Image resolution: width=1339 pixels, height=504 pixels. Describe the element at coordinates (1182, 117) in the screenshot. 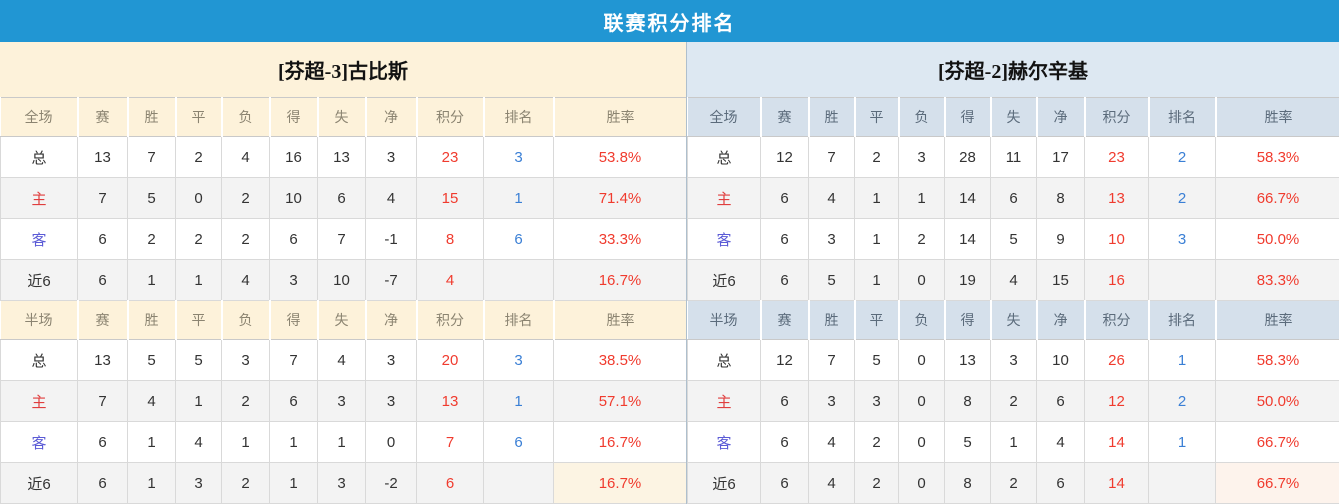

I see `column-header: 排名` at that location.